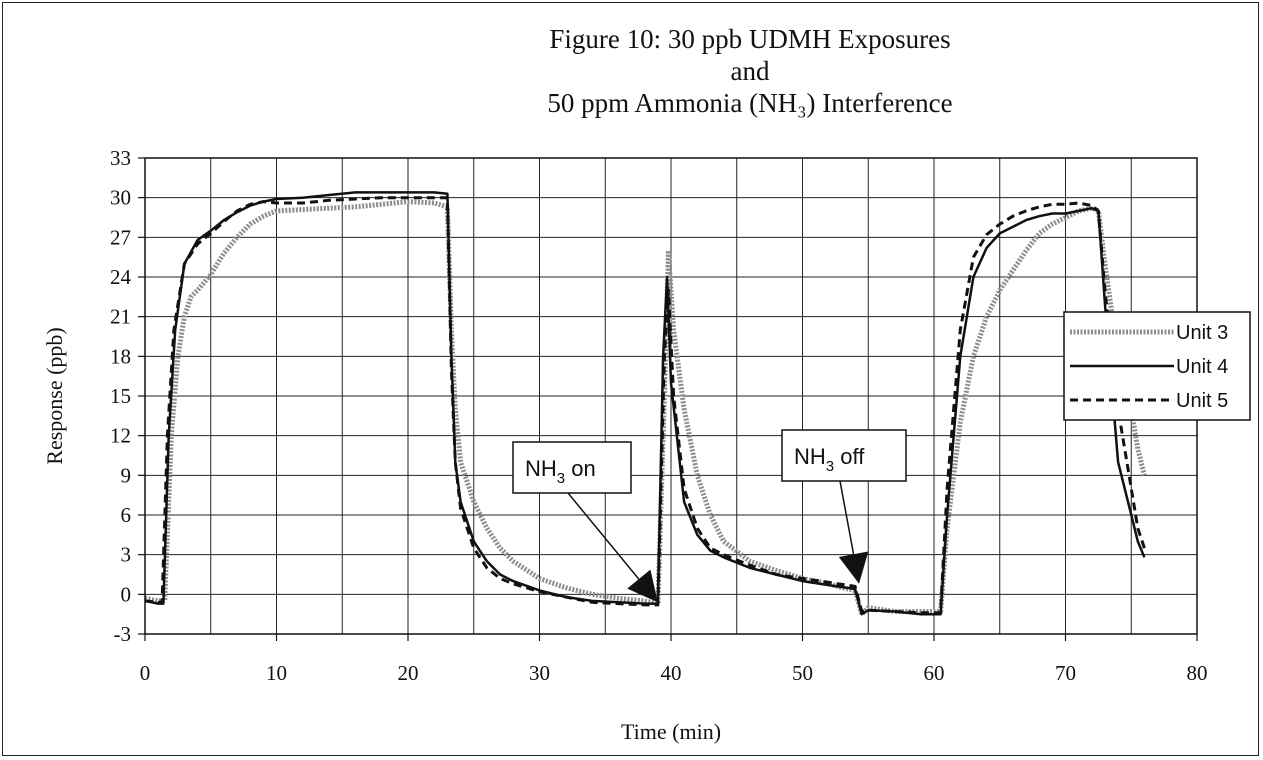  Describe the element at coordinates (802, 673) in the screenshot. I see `x-tick-label: 50` at that location.